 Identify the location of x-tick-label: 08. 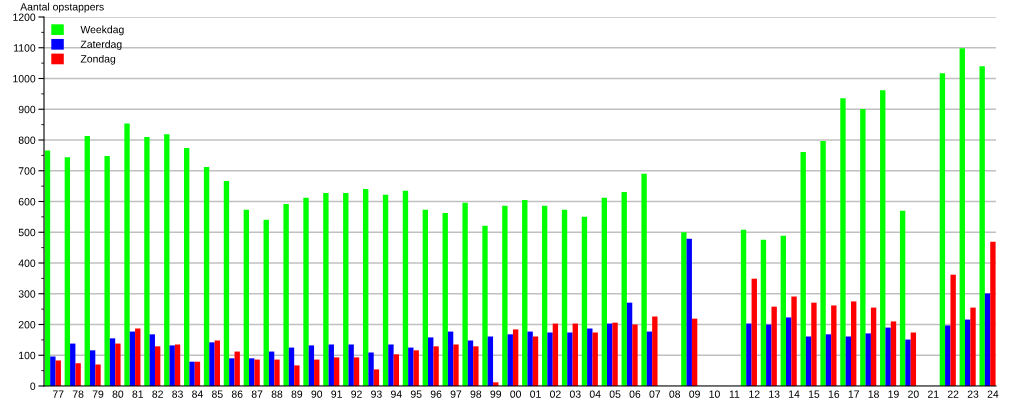
(675, 394).